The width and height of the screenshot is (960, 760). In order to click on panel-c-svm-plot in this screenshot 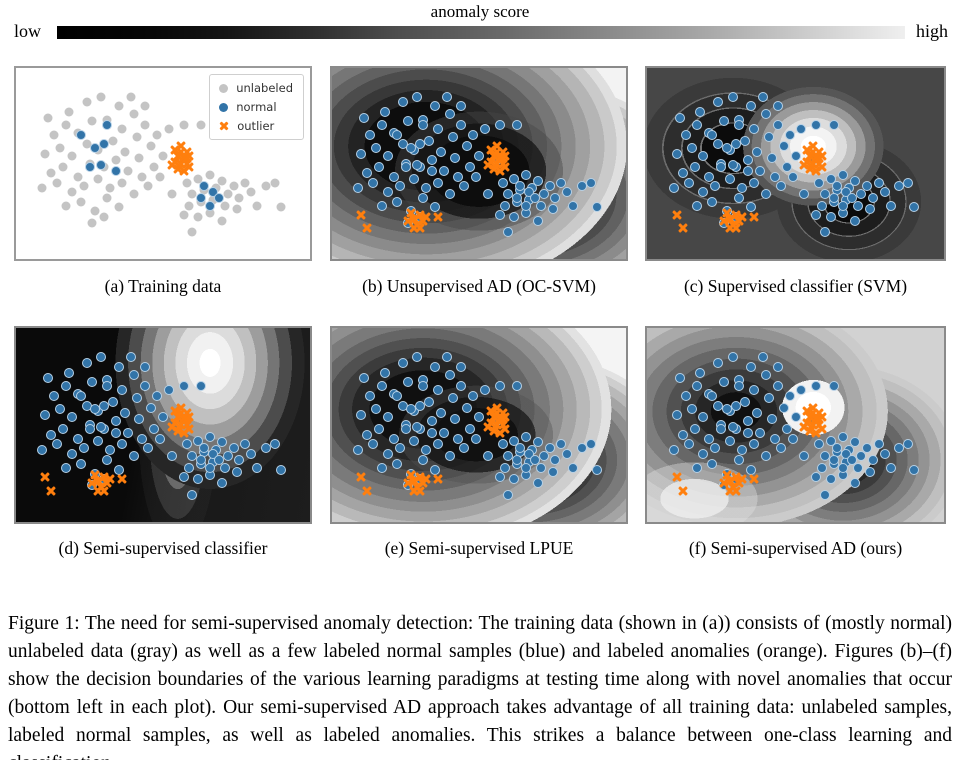, I will do `click(795, 163)`.